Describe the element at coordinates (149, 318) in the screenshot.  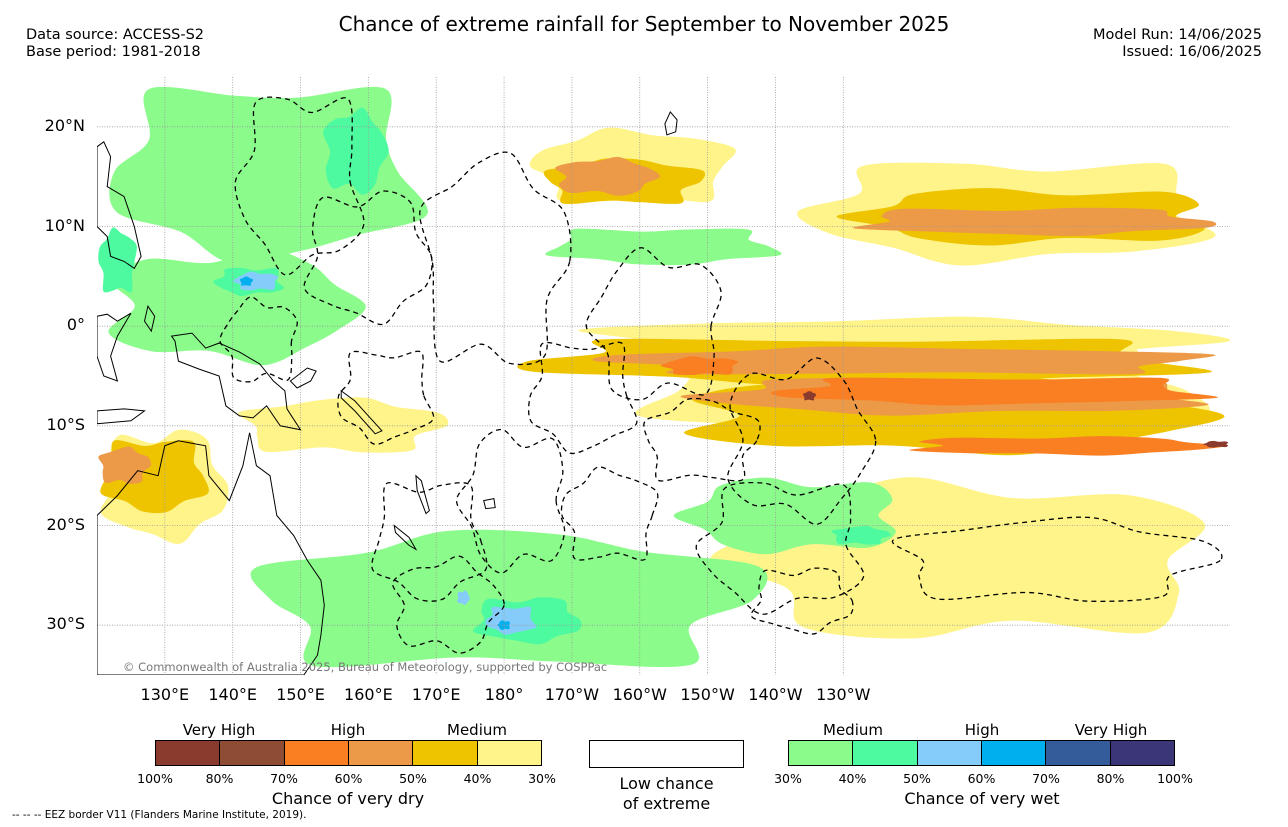
I see `halmahera-coastline` at that location.